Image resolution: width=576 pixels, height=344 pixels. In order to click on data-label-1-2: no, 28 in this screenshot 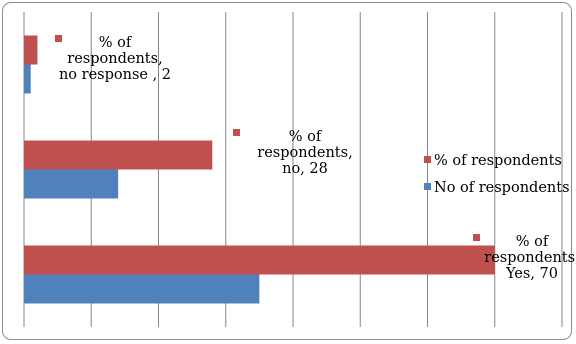, I will do `click(305, 169)`.